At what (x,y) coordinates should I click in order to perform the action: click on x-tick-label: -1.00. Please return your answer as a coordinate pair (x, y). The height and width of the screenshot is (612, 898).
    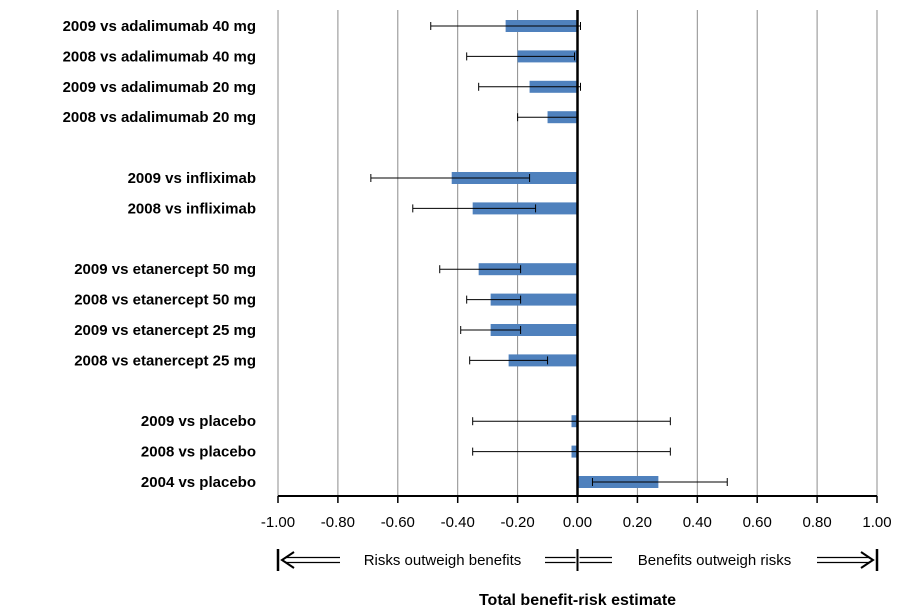
    Looking at the image, I should click on (278, 522).